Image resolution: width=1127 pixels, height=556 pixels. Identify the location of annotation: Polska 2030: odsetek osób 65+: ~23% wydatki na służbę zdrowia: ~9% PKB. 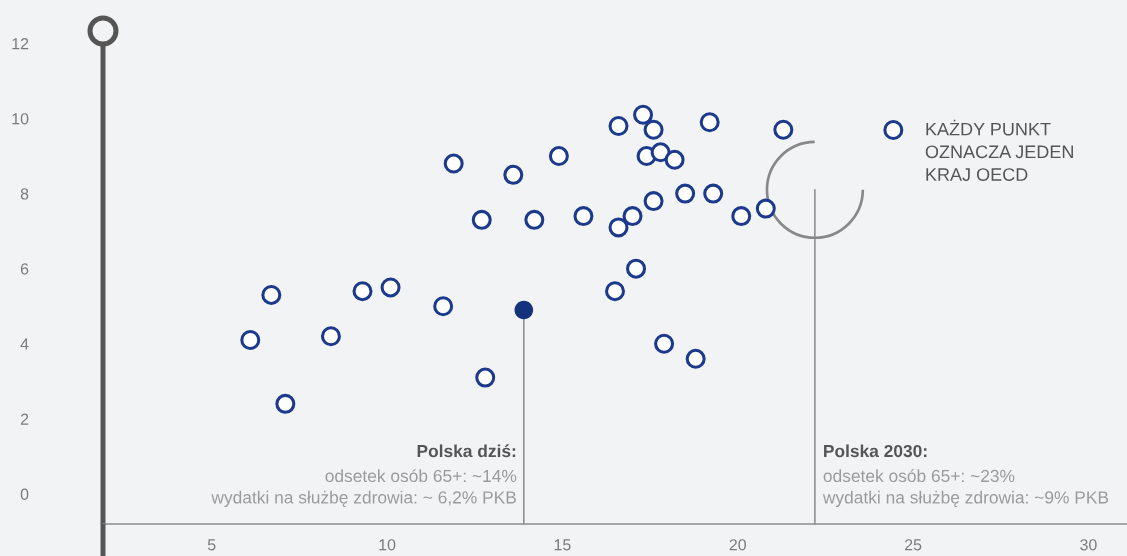
(965, 475).